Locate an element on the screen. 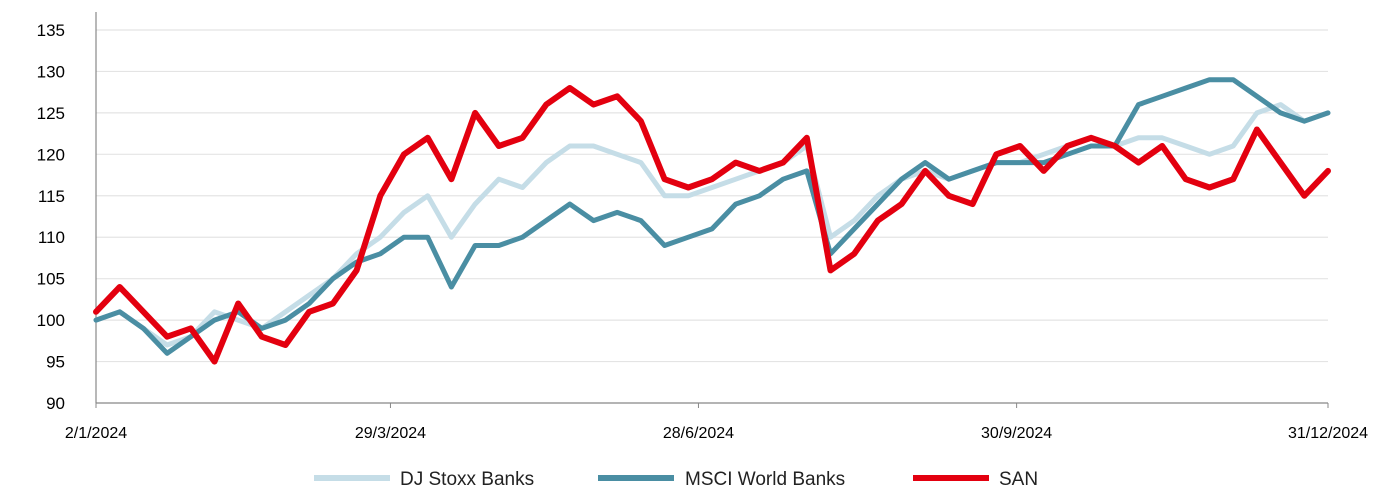 This screenshot has height=490, width=1382. y-tick-label: 120 is located at coordinates (51, 154).